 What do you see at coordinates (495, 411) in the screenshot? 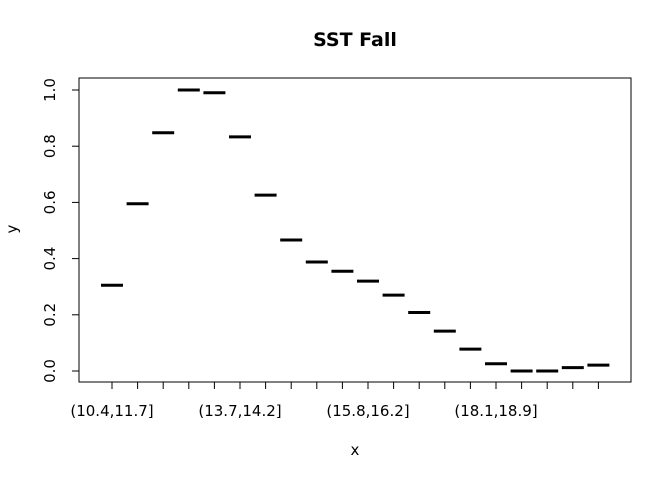
I see `x-tick-label: (18.1,18.9]` at bounding box center [495, 411].